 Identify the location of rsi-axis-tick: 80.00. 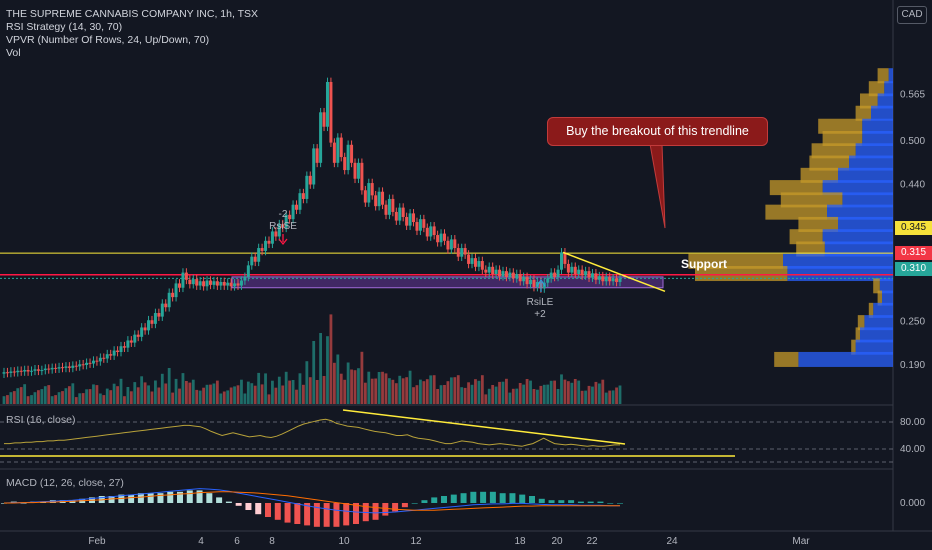
(912, 422).